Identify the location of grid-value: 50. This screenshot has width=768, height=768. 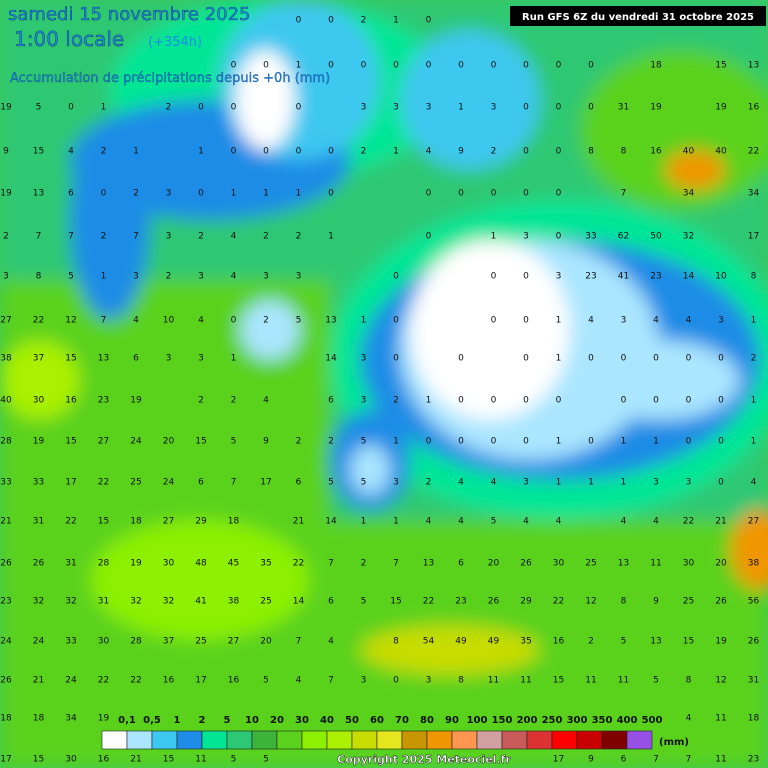
(656, 237).